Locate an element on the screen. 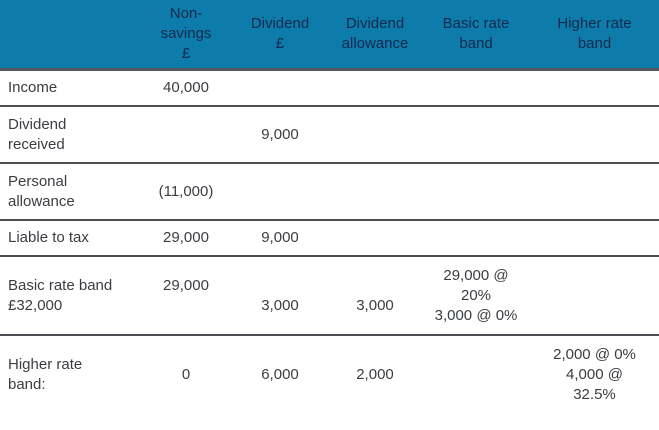  cell-dividend: 3,000 is located at coordinates (280, 296).